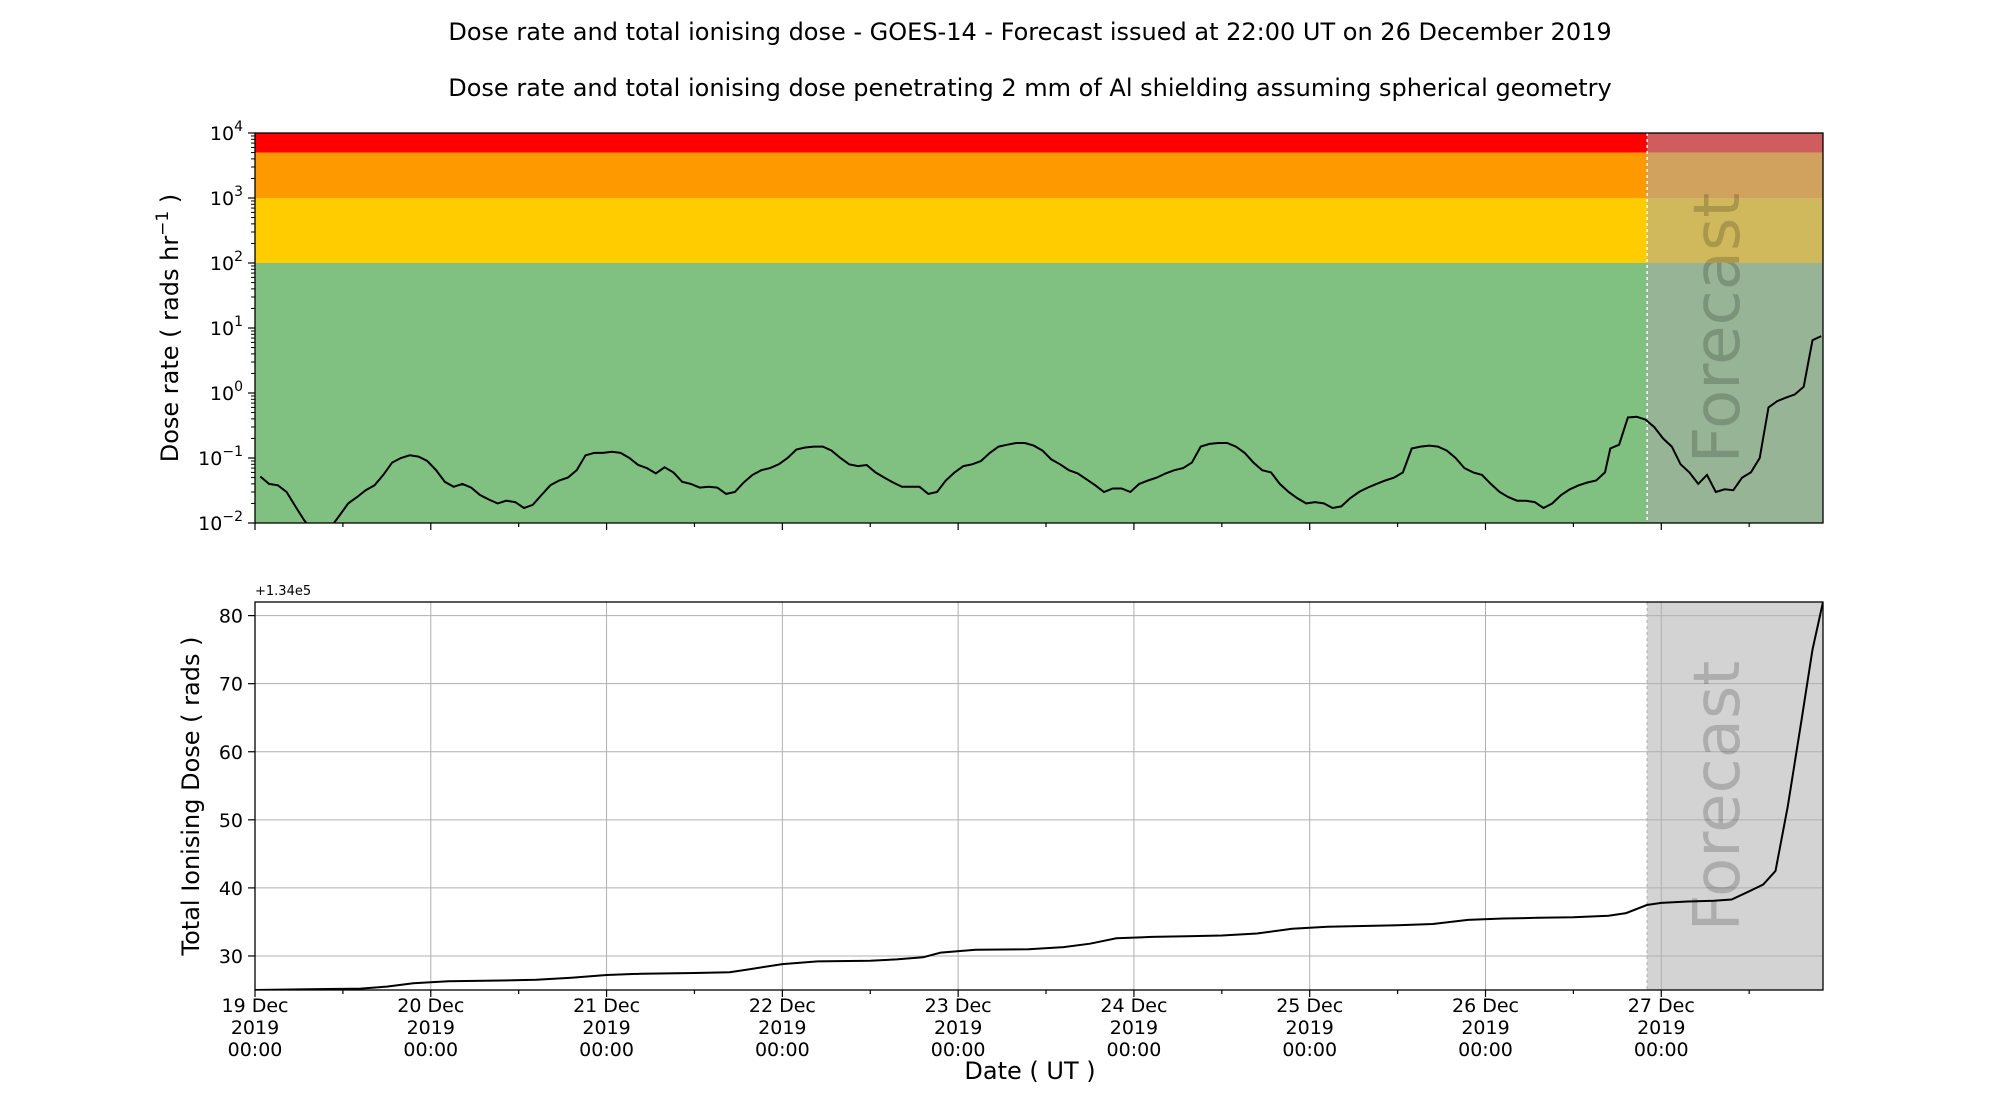 The height and width of the screenshot is (1100, 2000). What do you see at coordinates (170, 202) in the screenshot?
I see `dose-rate-label-close: )` at bounding box center [170, 202].